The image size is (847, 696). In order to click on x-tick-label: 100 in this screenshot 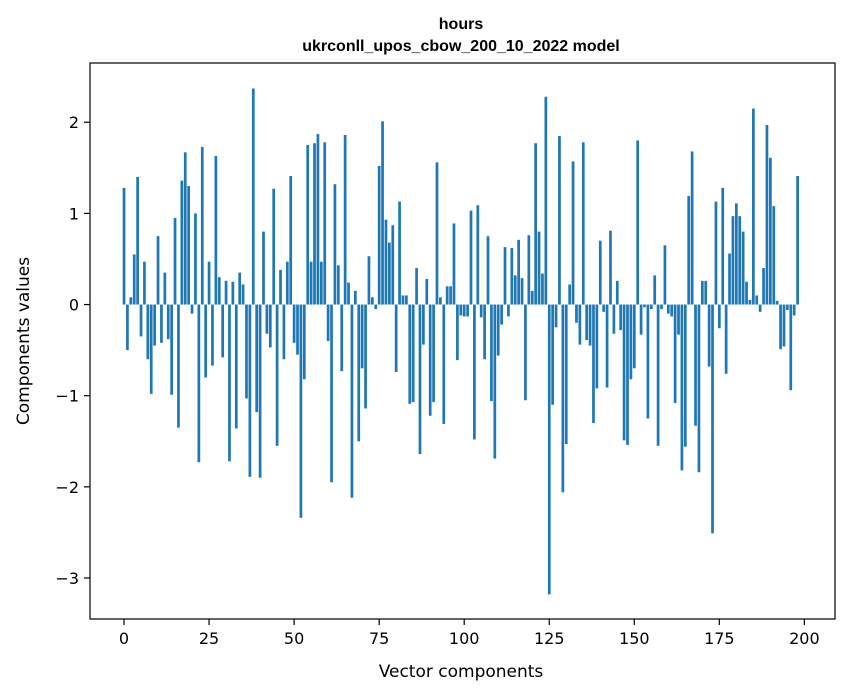, I will do `click(464, 638)`.